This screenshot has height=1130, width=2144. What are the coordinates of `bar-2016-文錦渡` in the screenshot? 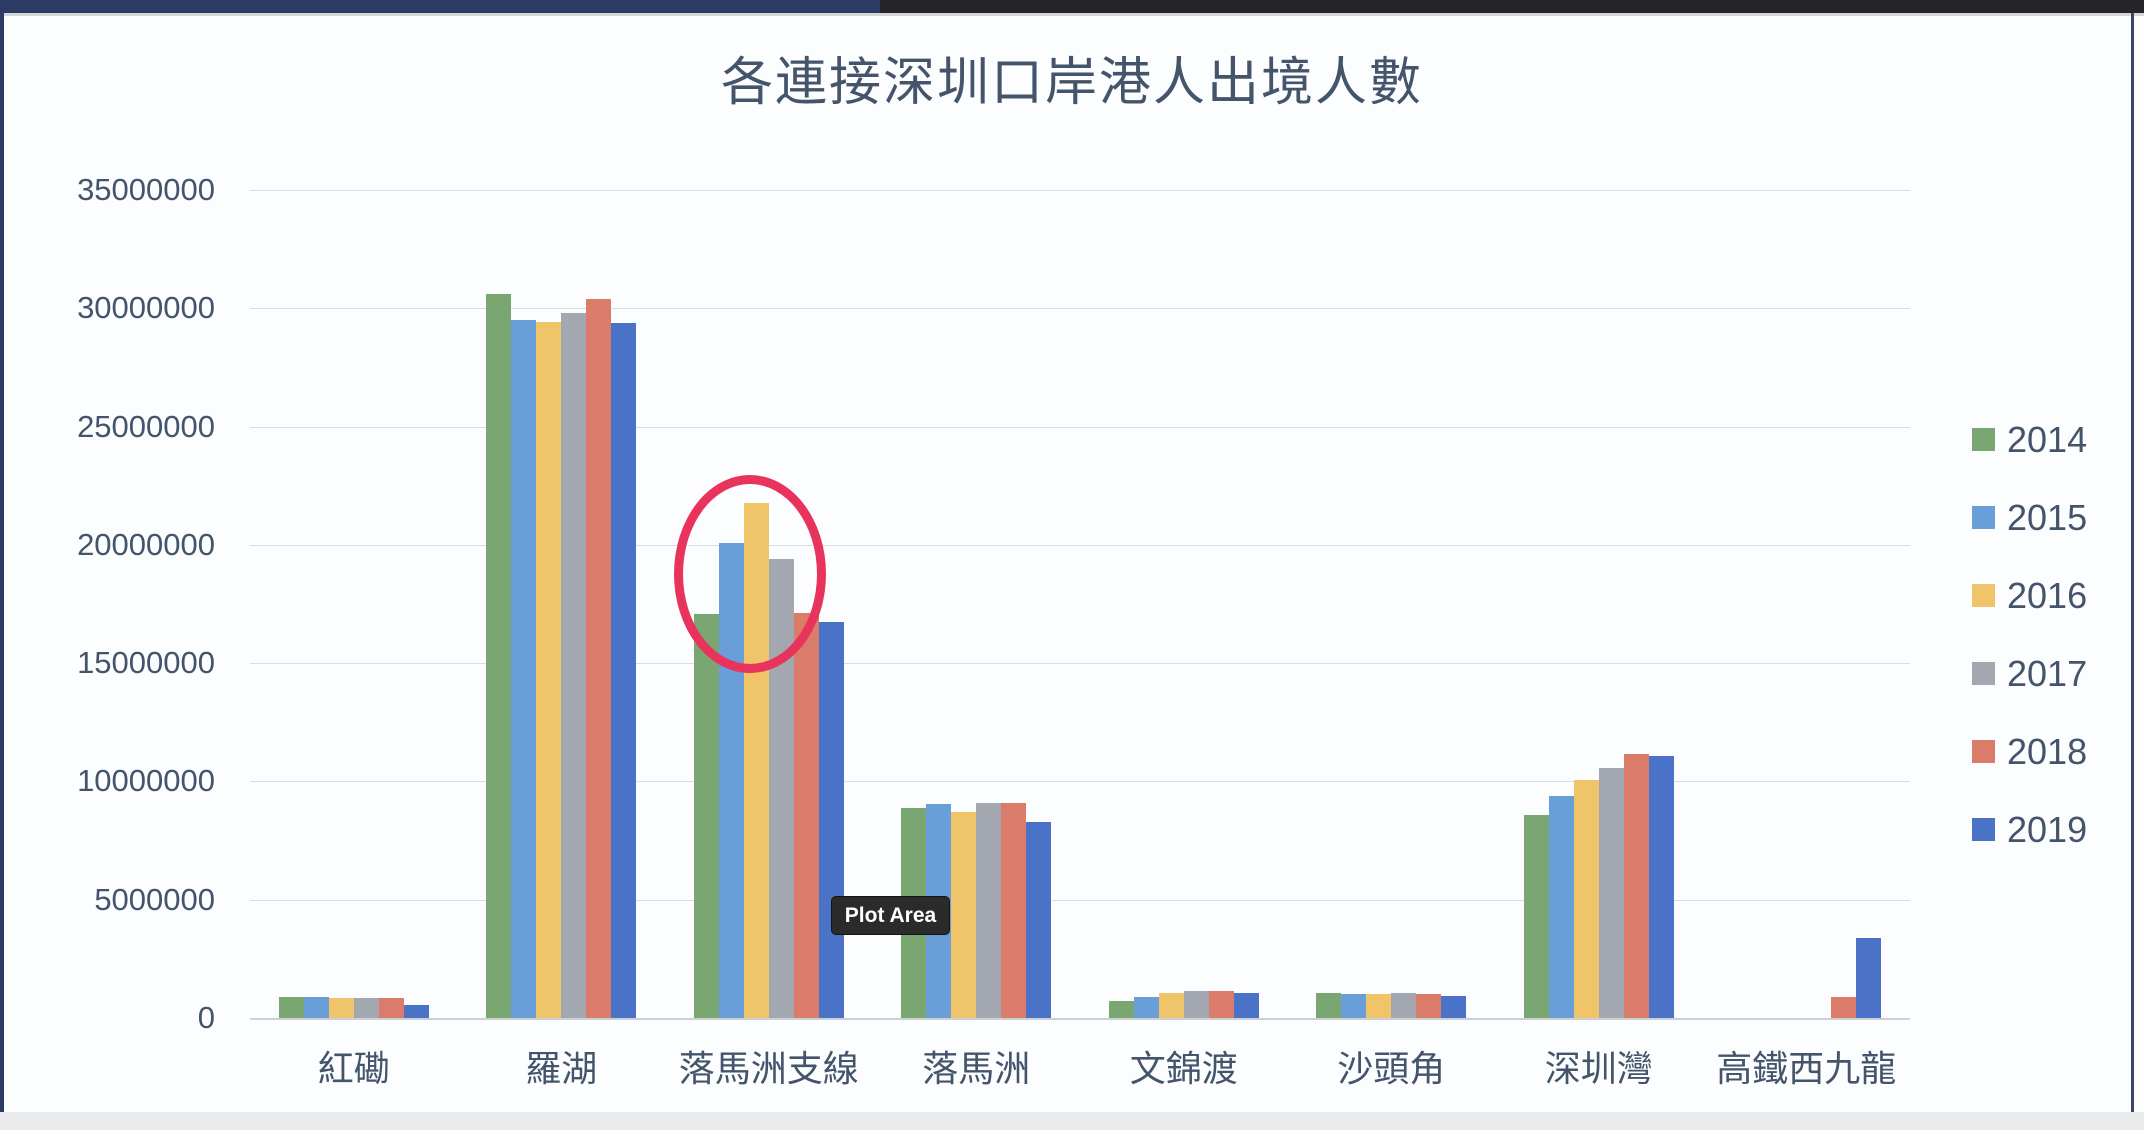 It's located at (1171, 1005).